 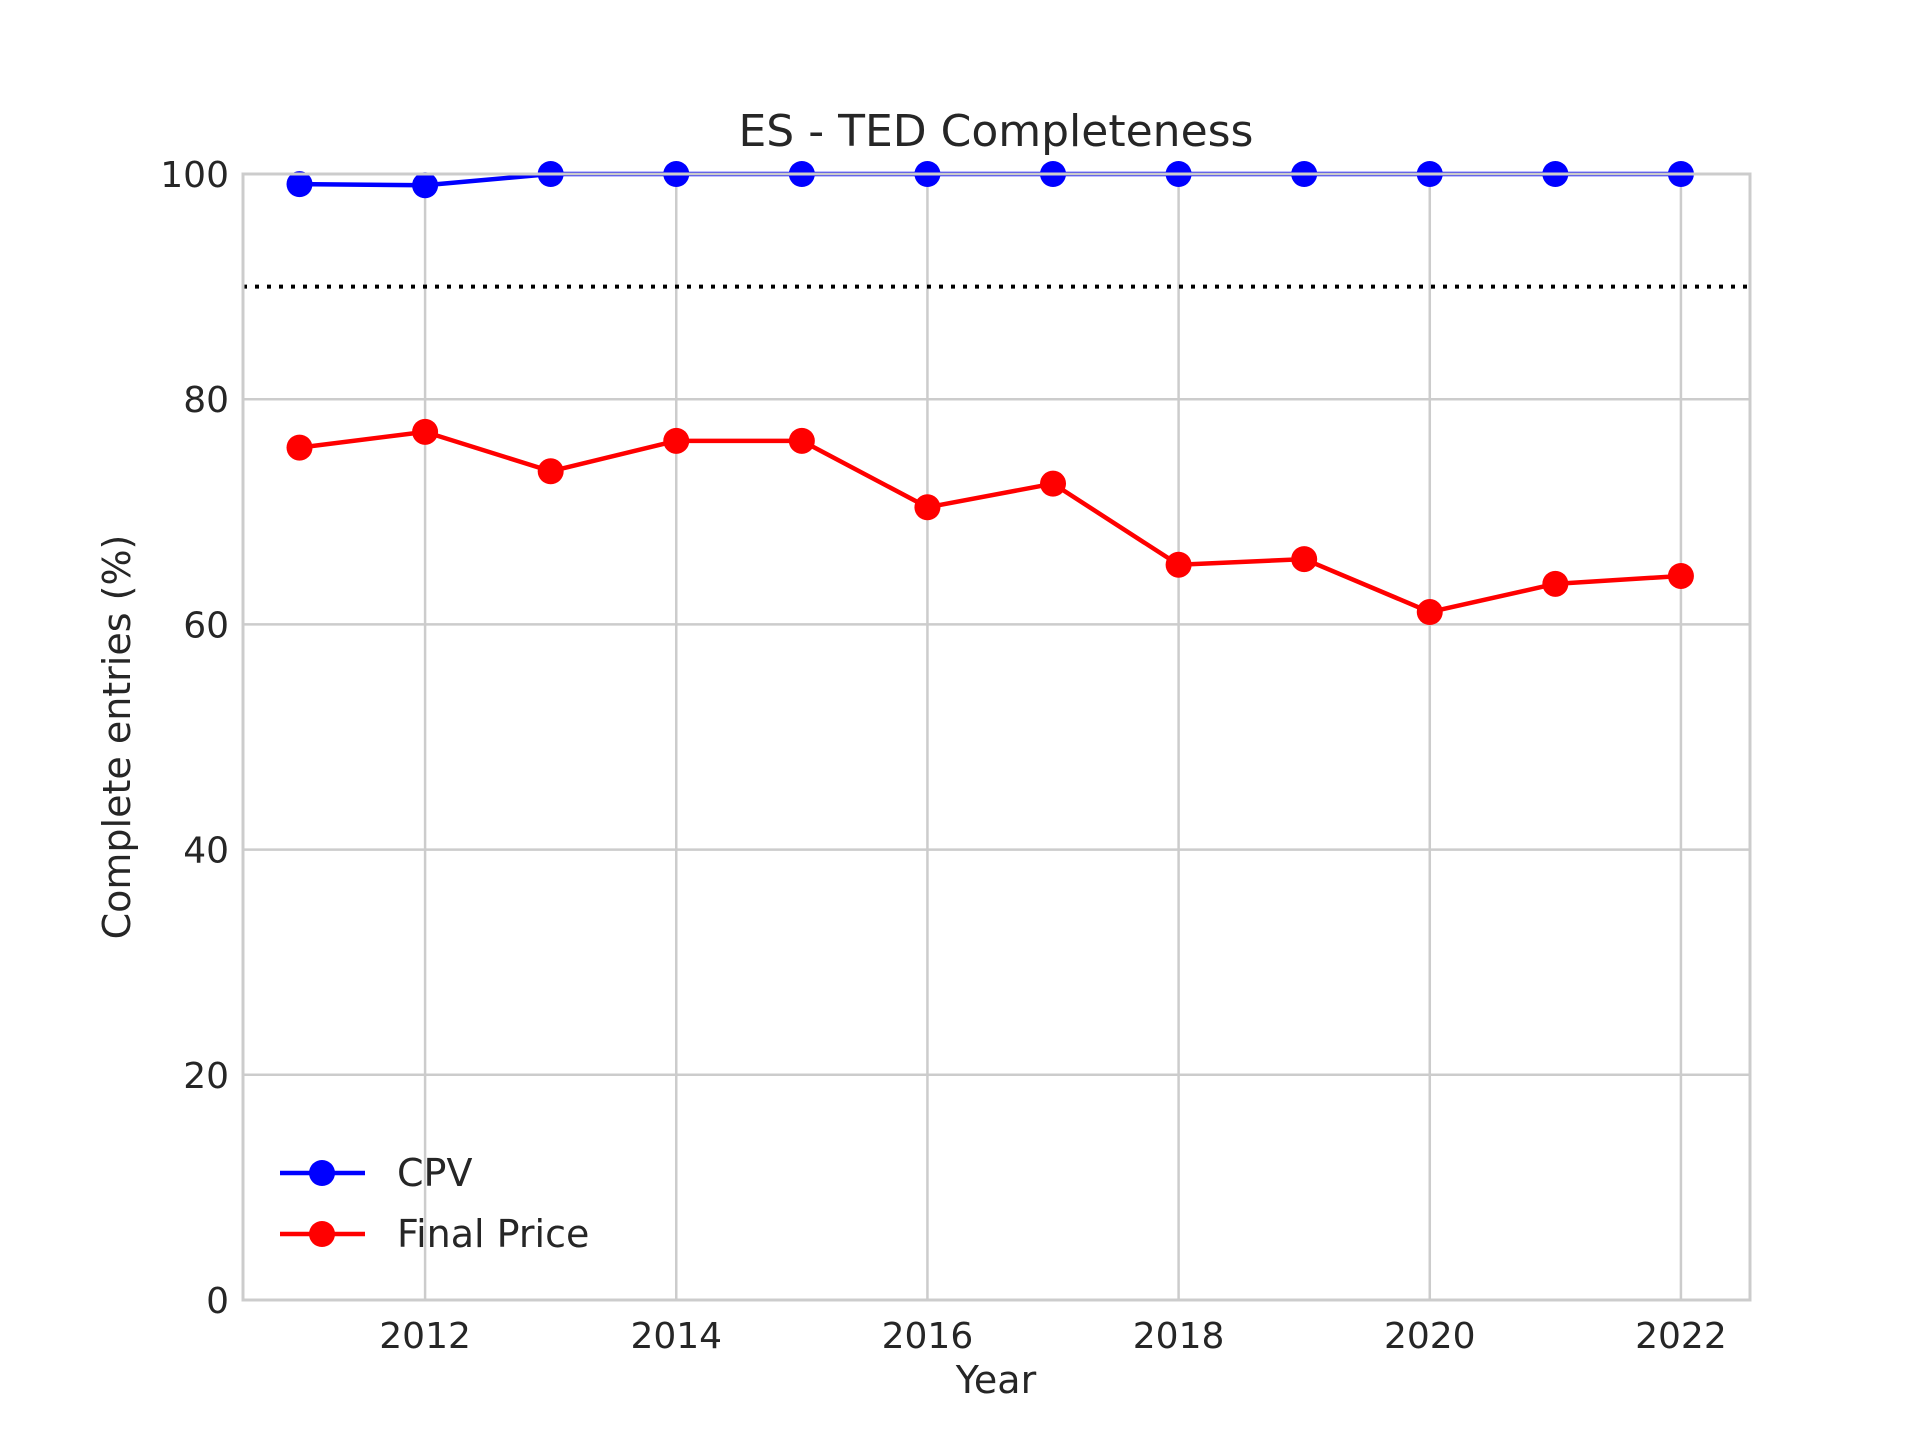 I want to click on series-final-price, so click(x=990, y=522).